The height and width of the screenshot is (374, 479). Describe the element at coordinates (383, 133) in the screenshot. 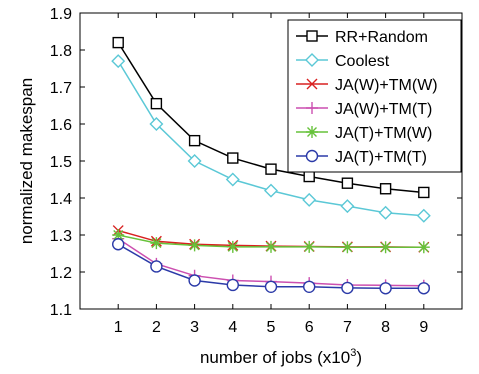

I see `legend-label: JA(T)+TM(W)` at that location.